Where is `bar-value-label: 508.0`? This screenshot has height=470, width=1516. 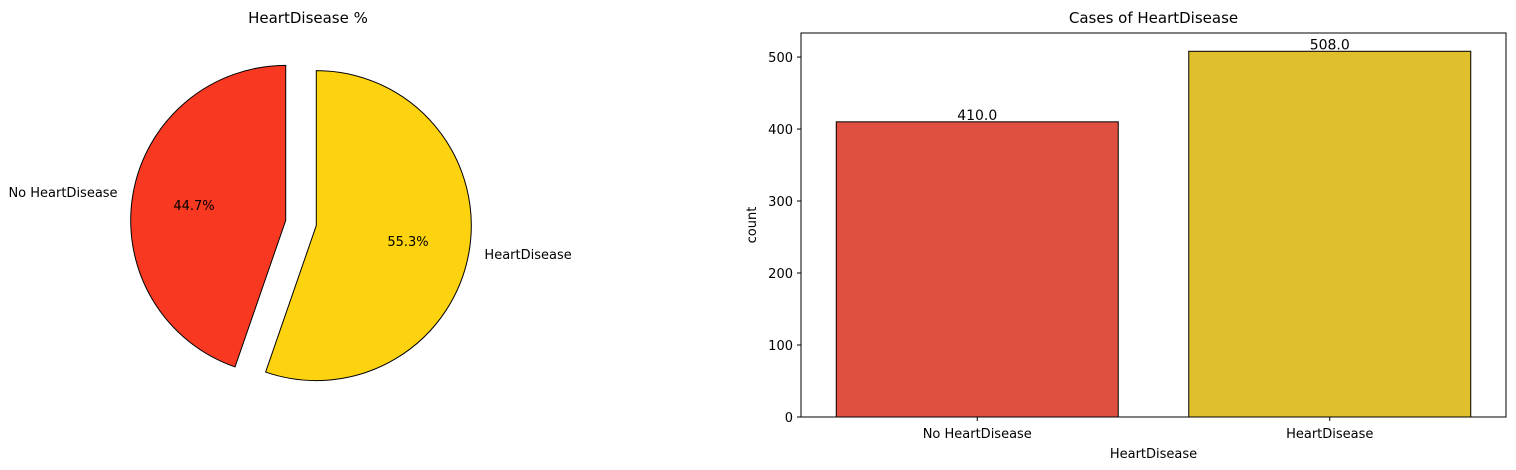
bar-value-label: 508.0 is located at coordinates (1330, 45).